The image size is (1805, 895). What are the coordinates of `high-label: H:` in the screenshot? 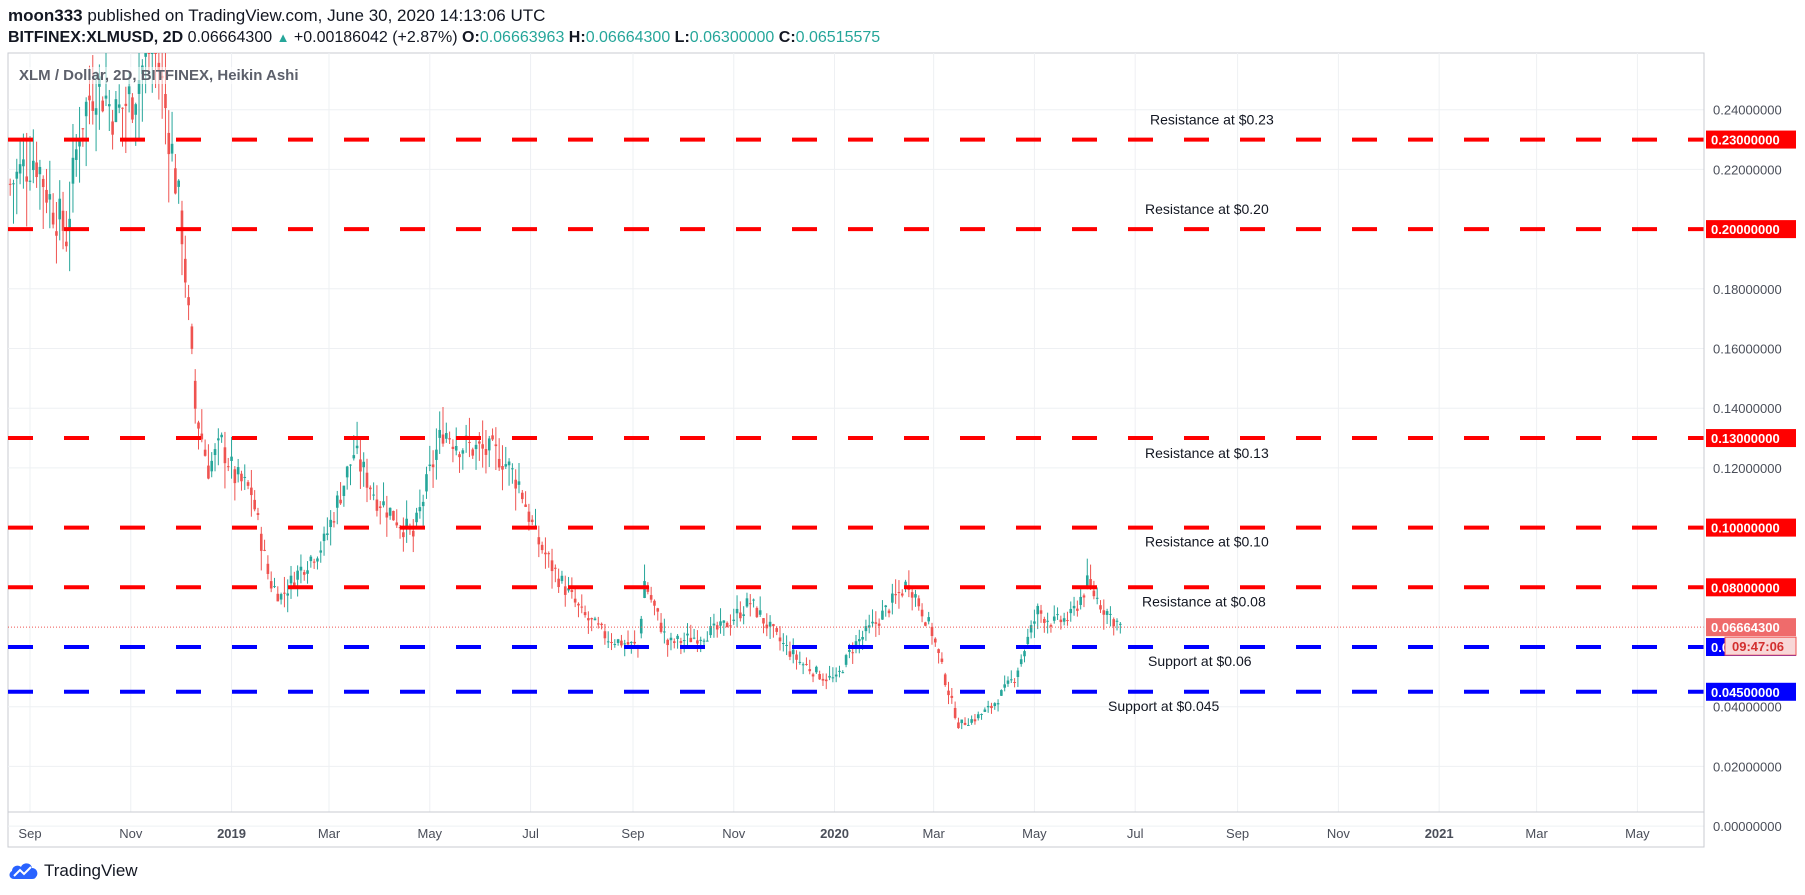 It's located at (577, 37).